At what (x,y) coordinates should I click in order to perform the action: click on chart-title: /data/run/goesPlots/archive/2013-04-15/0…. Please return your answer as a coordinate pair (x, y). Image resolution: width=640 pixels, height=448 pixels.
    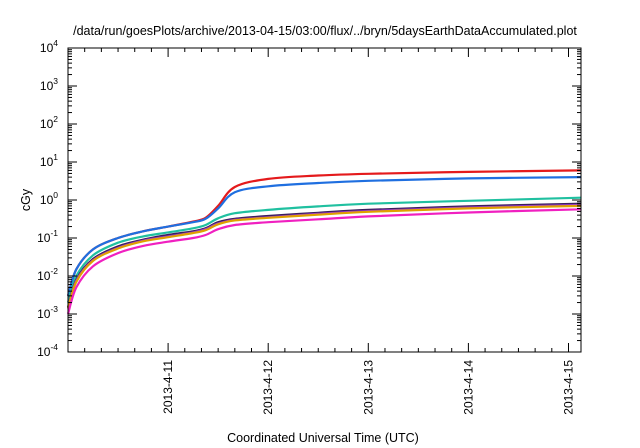
    Looking at the image, I should click on (325, 31).